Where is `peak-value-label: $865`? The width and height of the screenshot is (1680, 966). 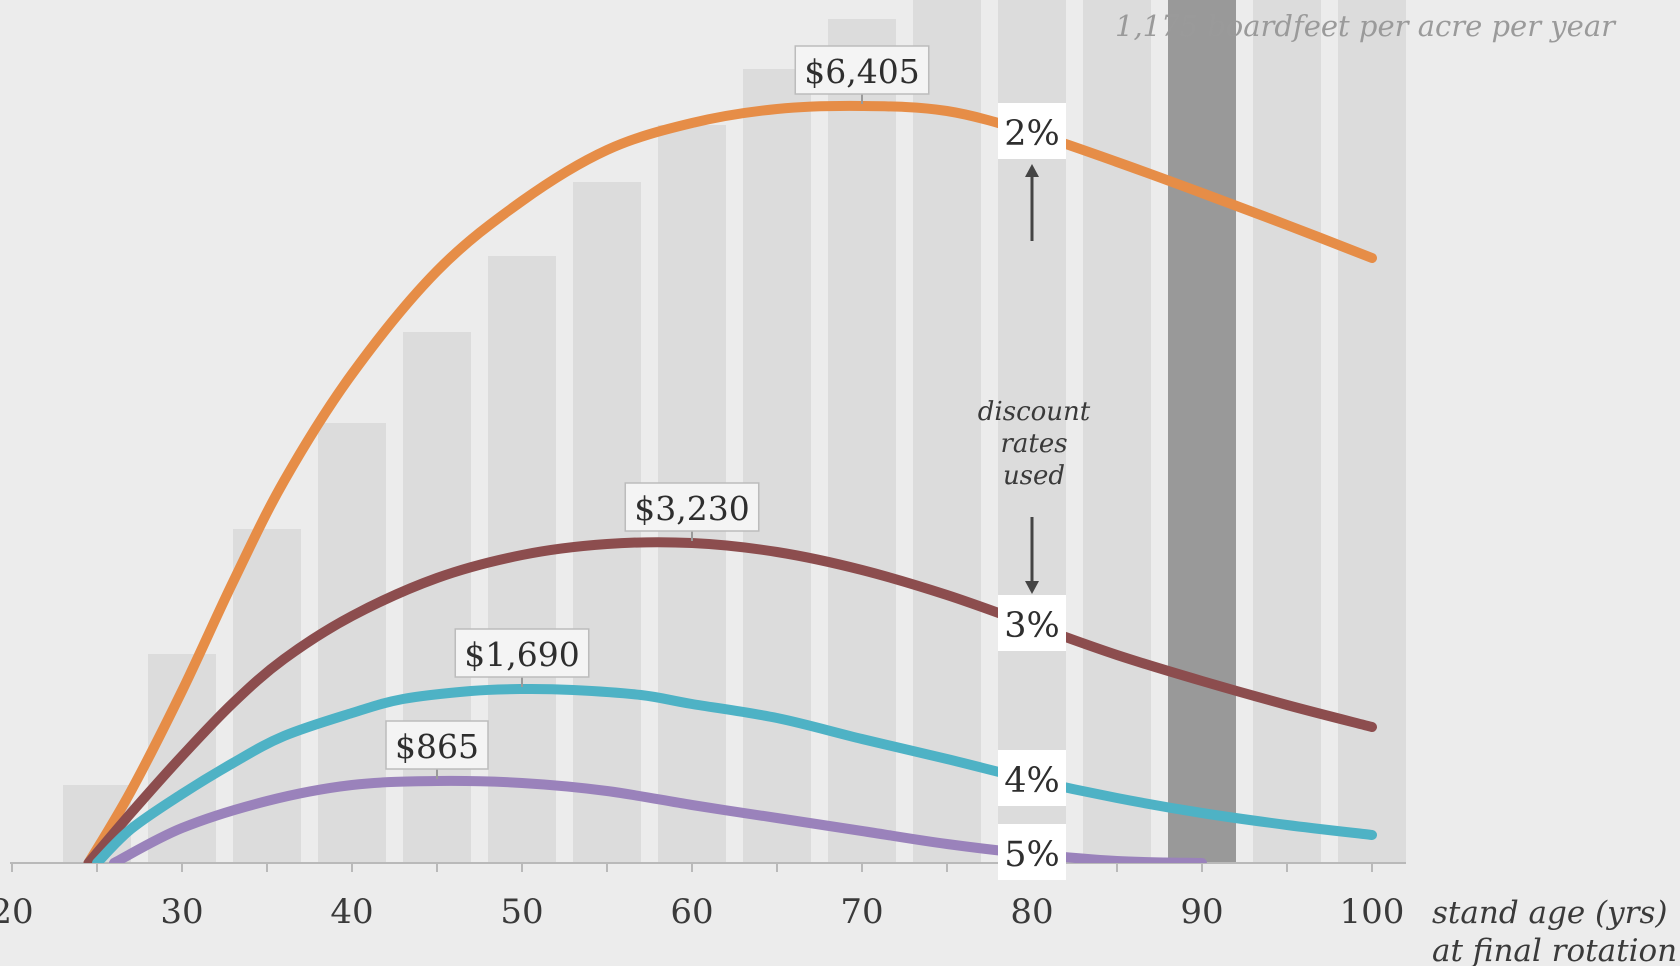
peak-value-label: $865 is located at coordinates (437, 746).